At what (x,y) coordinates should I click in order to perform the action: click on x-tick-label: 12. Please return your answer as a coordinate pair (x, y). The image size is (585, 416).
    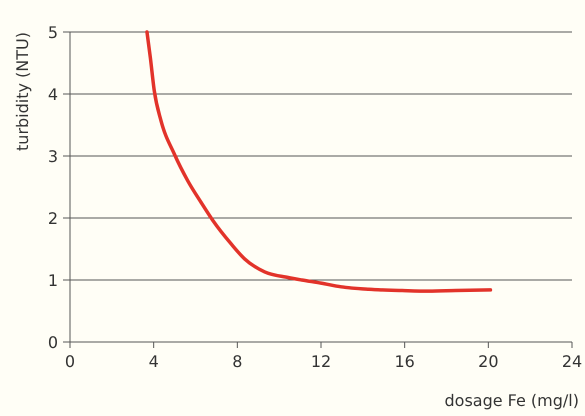
    Looking at the image, I should click on (321, 361).